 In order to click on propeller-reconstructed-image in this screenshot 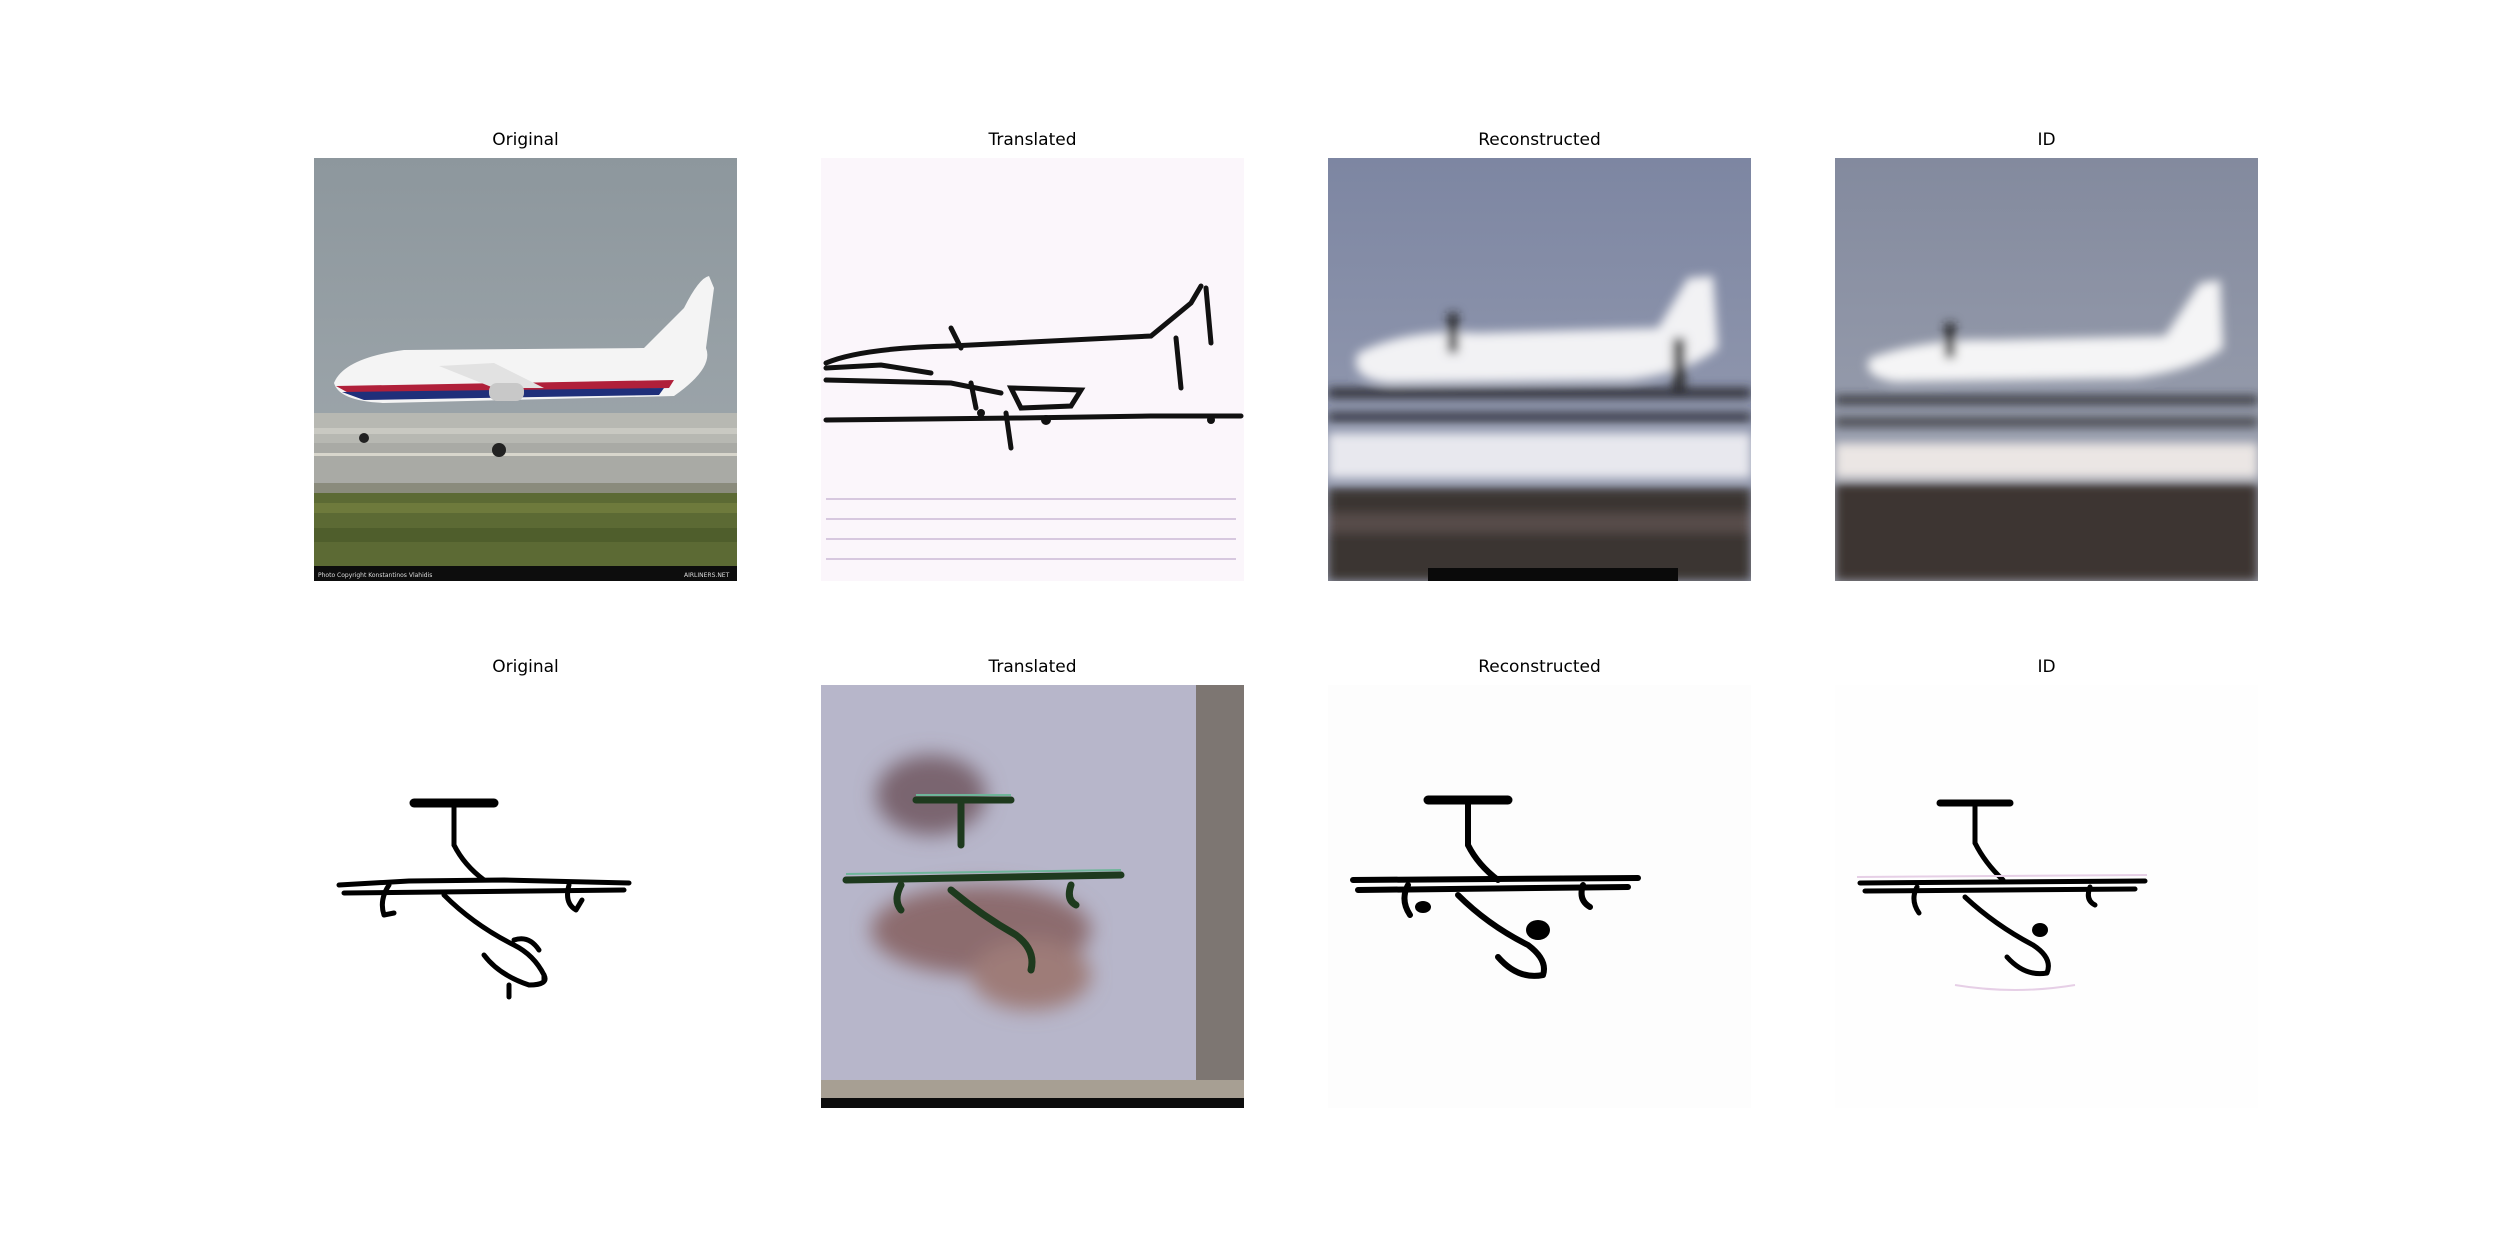, I will do `click(1539, 896)`.